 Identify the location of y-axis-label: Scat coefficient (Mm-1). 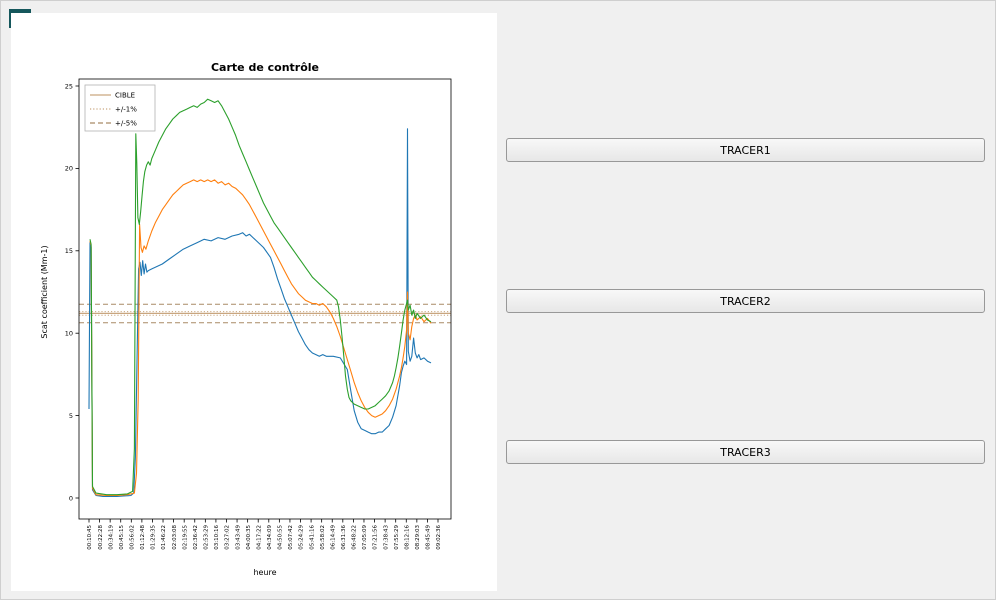
(44, 291).